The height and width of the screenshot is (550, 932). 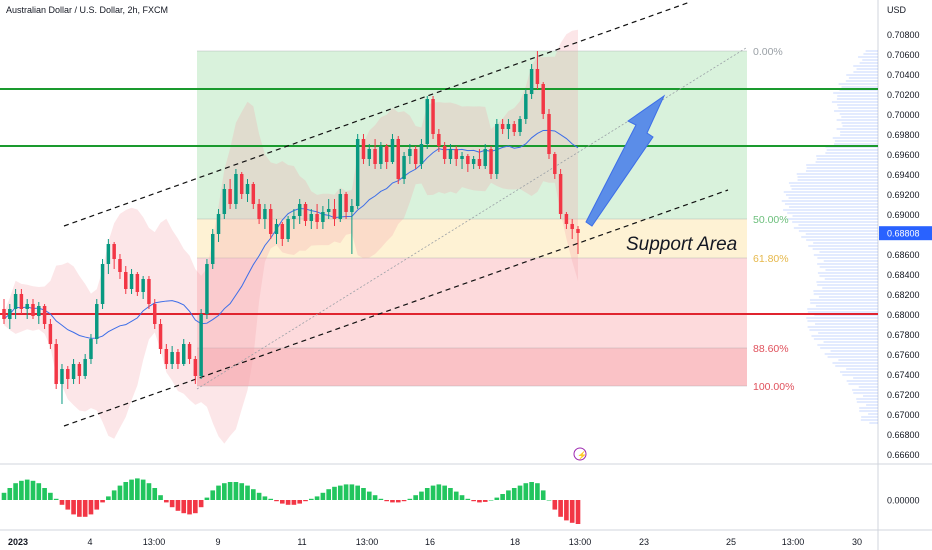 What do you see at coordinates (829, 237) in the screenshot?
I see `volume-profile-group` at bounding box center [829, 237].